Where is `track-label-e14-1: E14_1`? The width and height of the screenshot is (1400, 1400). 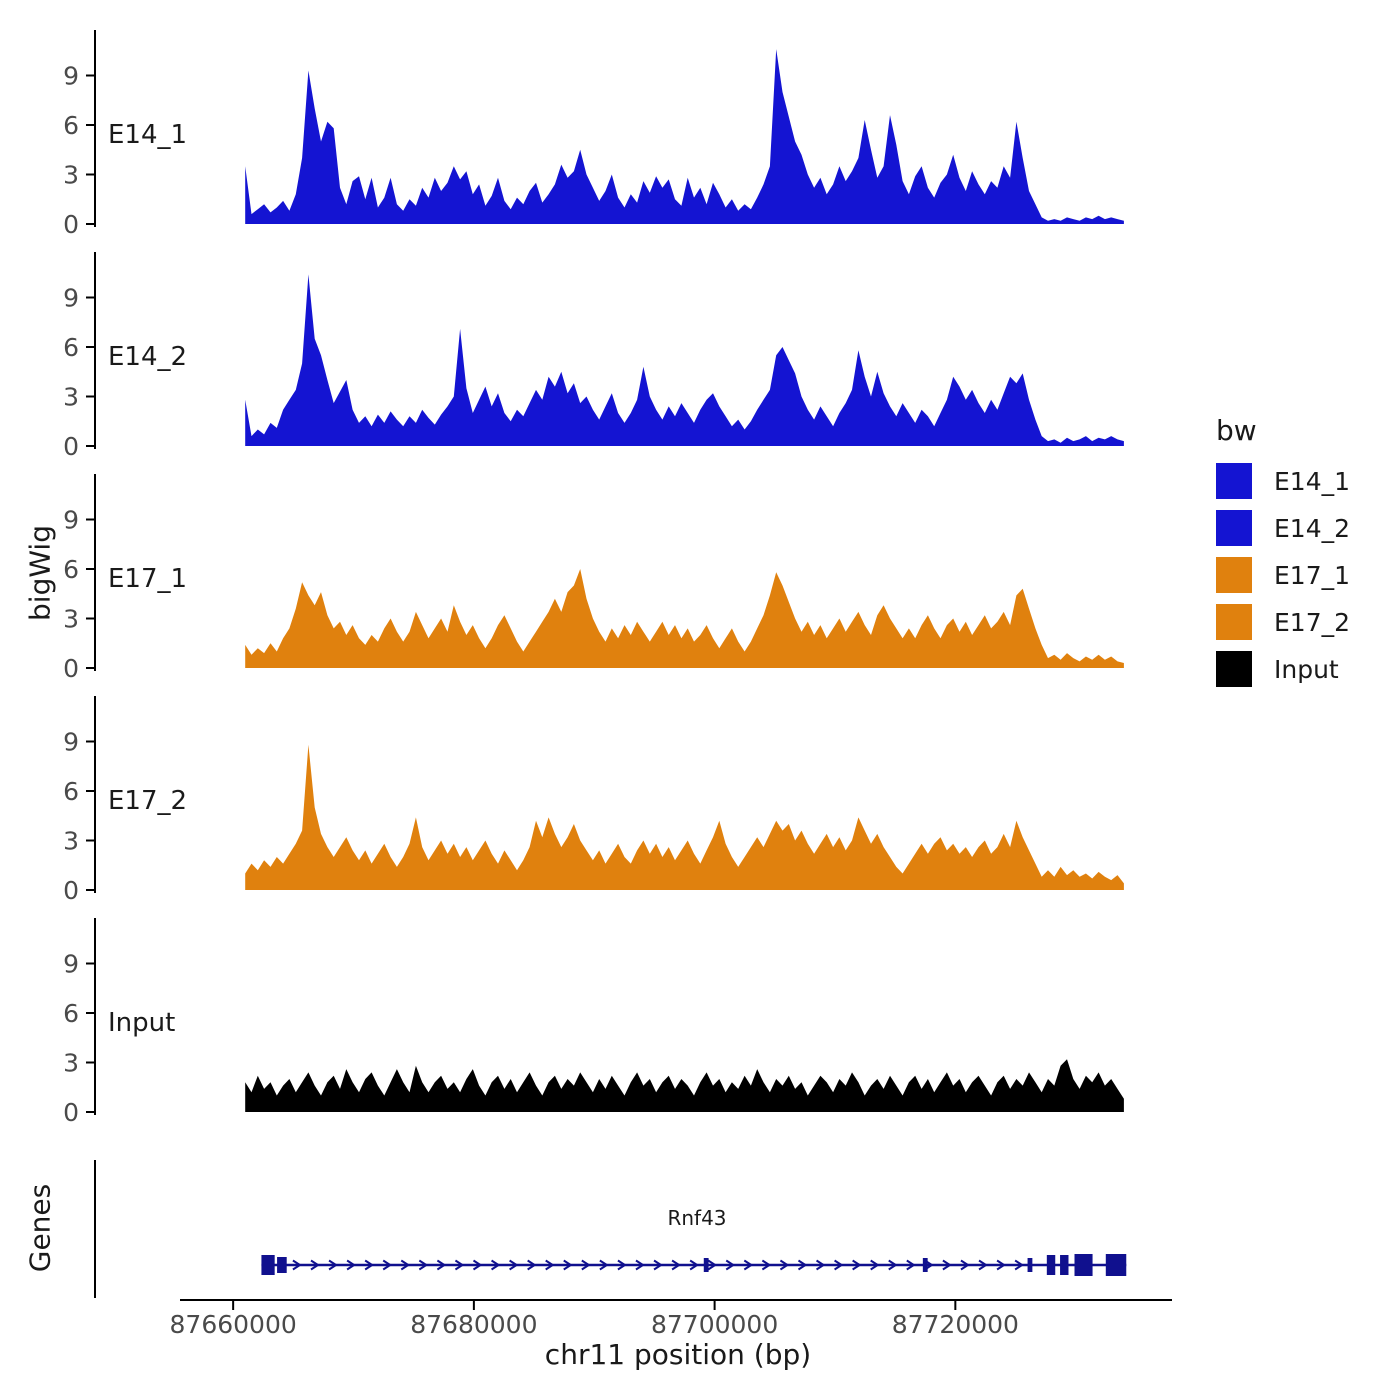
track-label-e14-1: E14_1 is located at coordinates (148, 135).